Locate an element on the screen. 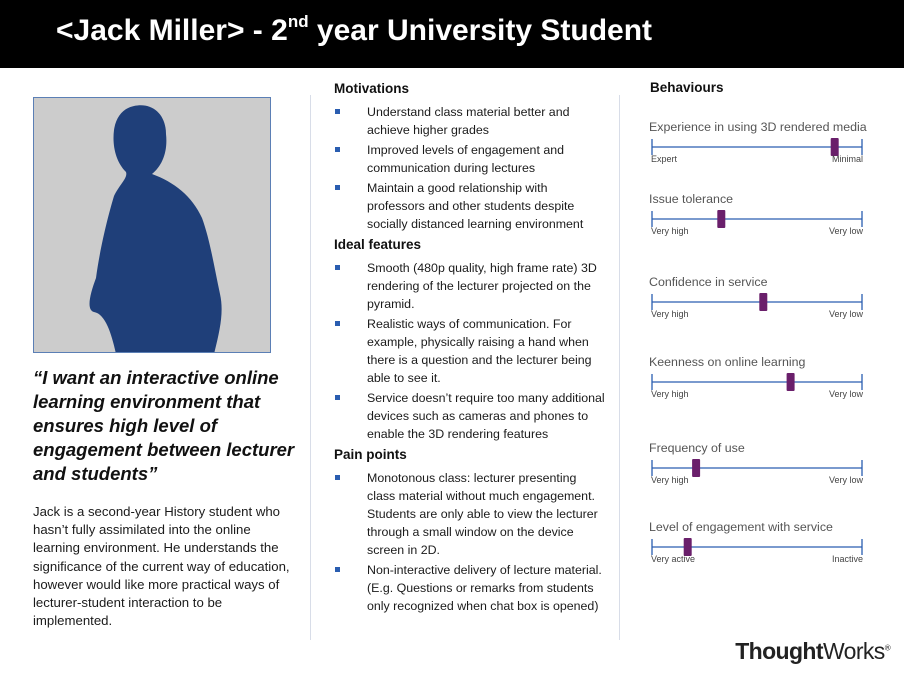 Image resolution: width=904 pixels, height=678 pixels. scale-high-label: Minimal is located at coordinates (847, 159).